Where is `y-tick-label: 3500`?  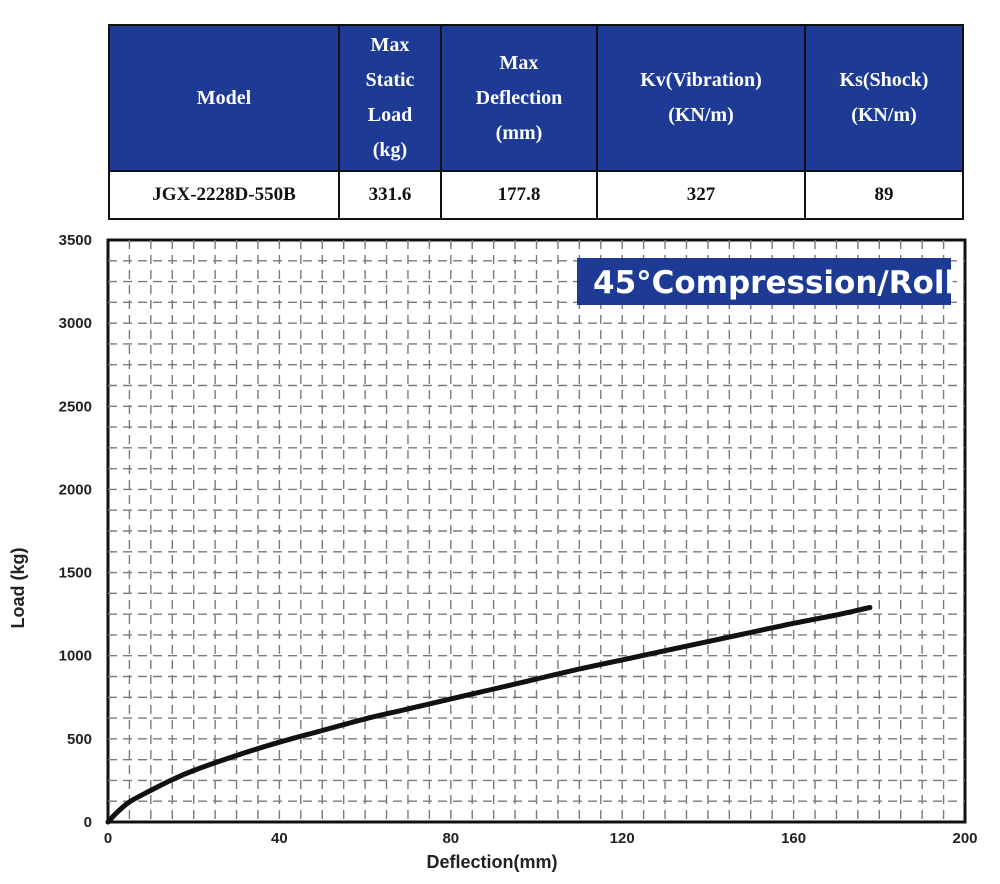
y-tick-label: 3500 is located at coordinates (75, 240).